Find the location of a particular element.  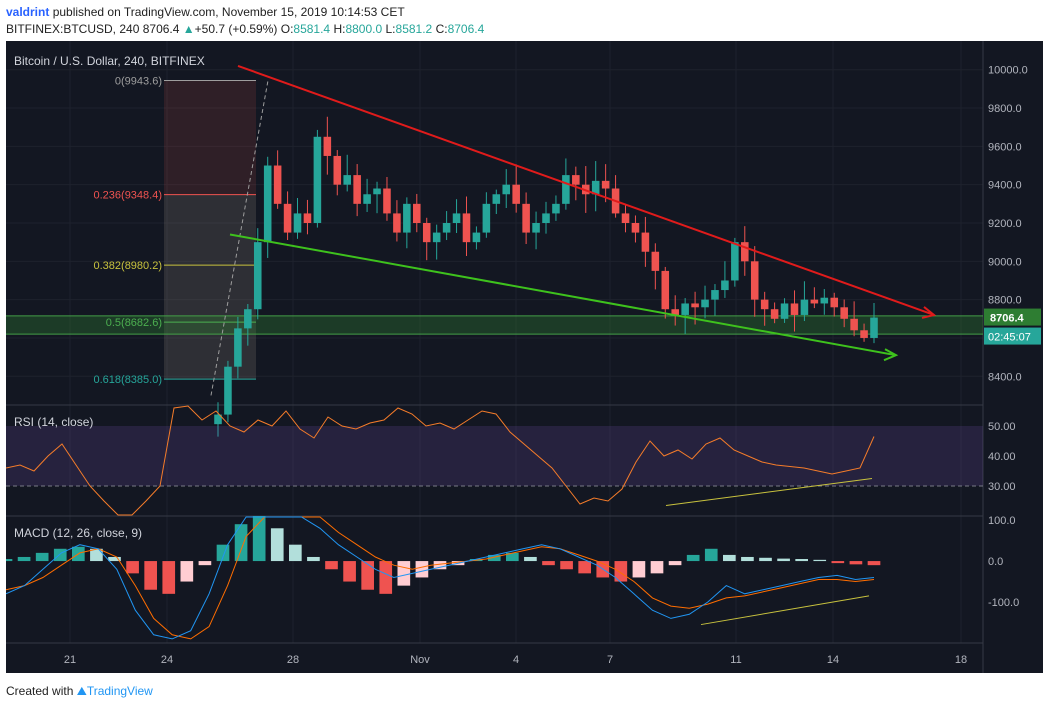

up-arrow-icon: ▲ is located at coordinates (188, 29).